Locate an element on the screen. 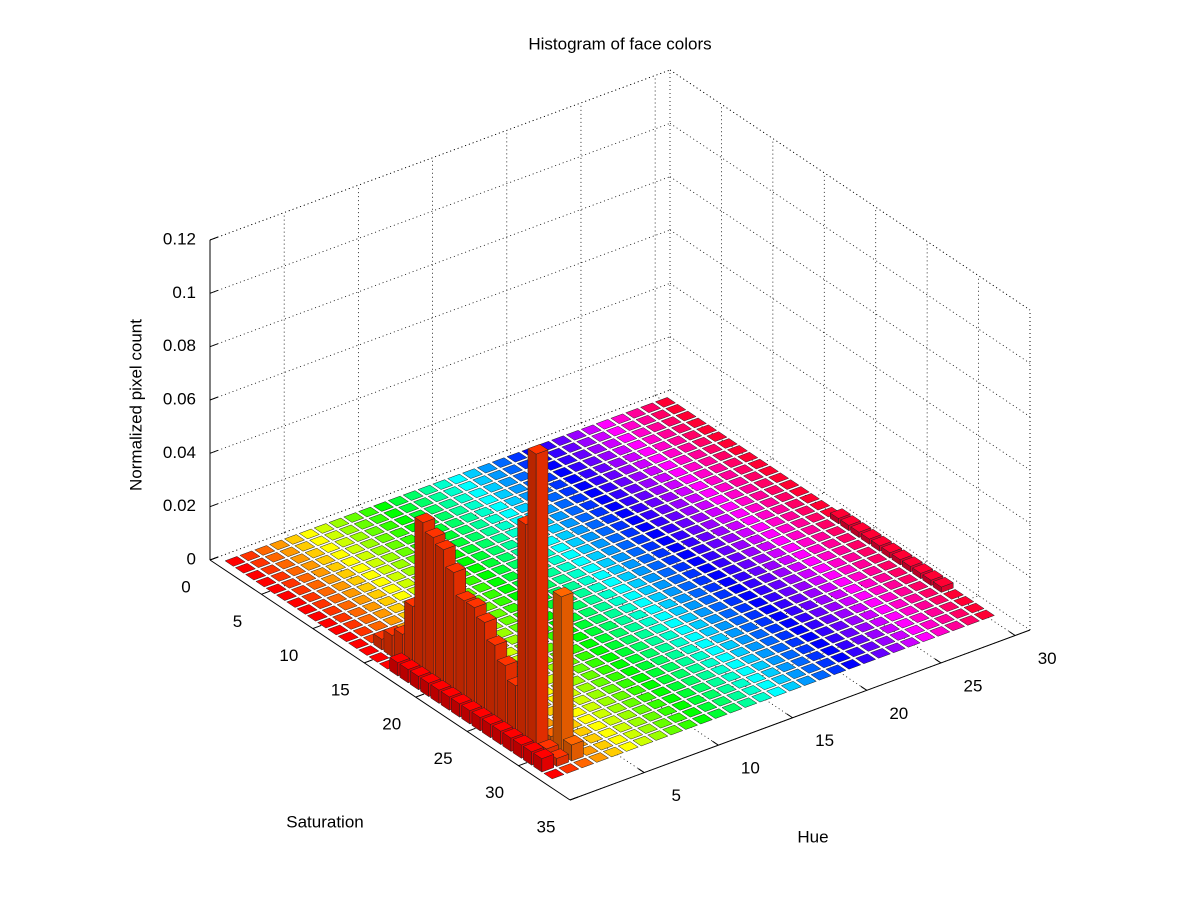 The height and width of the screenshot is (900, 1200). y-tick is located at coordinates (368, 661).